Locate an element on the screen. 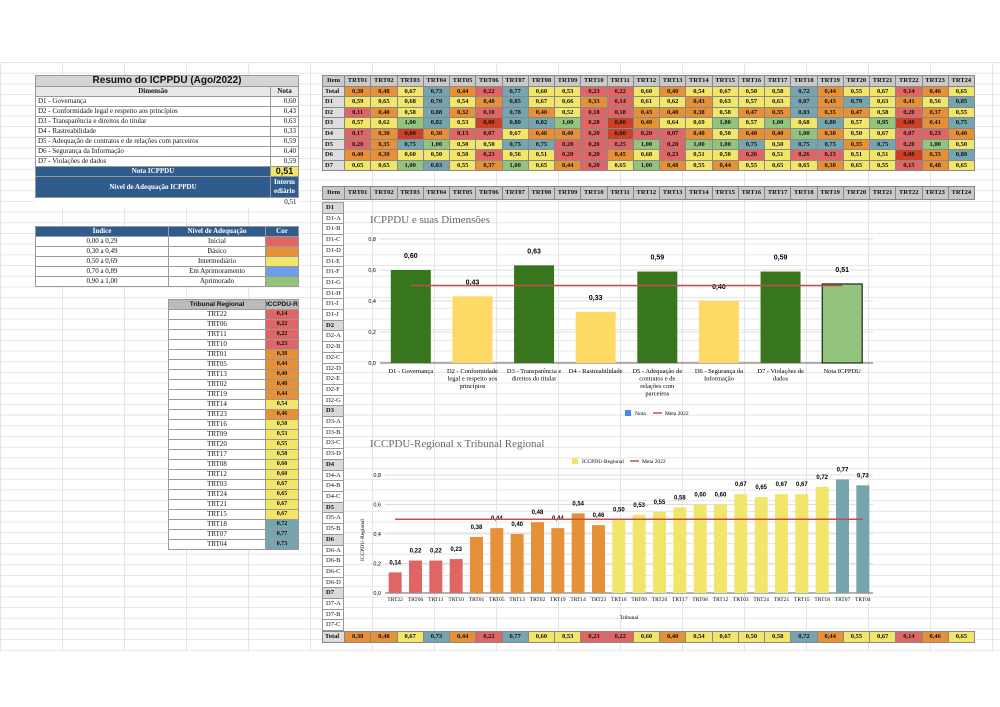 This screenshot has height=707, width=1000. column-header-trt23: TRT23 is located at coordinates (935, 193).